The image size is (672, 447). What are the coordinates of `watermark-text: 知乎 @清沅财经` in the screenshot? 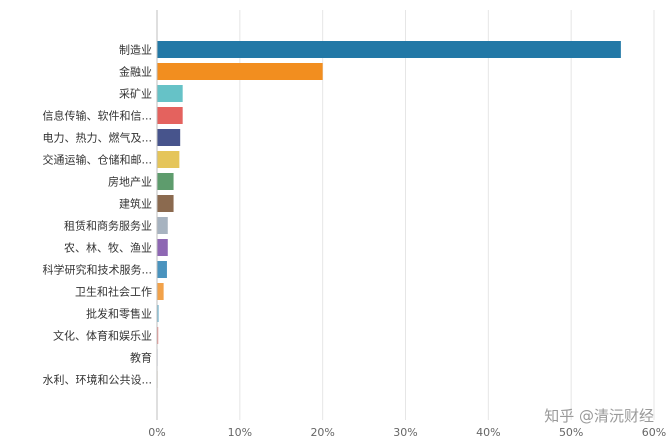 It's located at (599, 416).